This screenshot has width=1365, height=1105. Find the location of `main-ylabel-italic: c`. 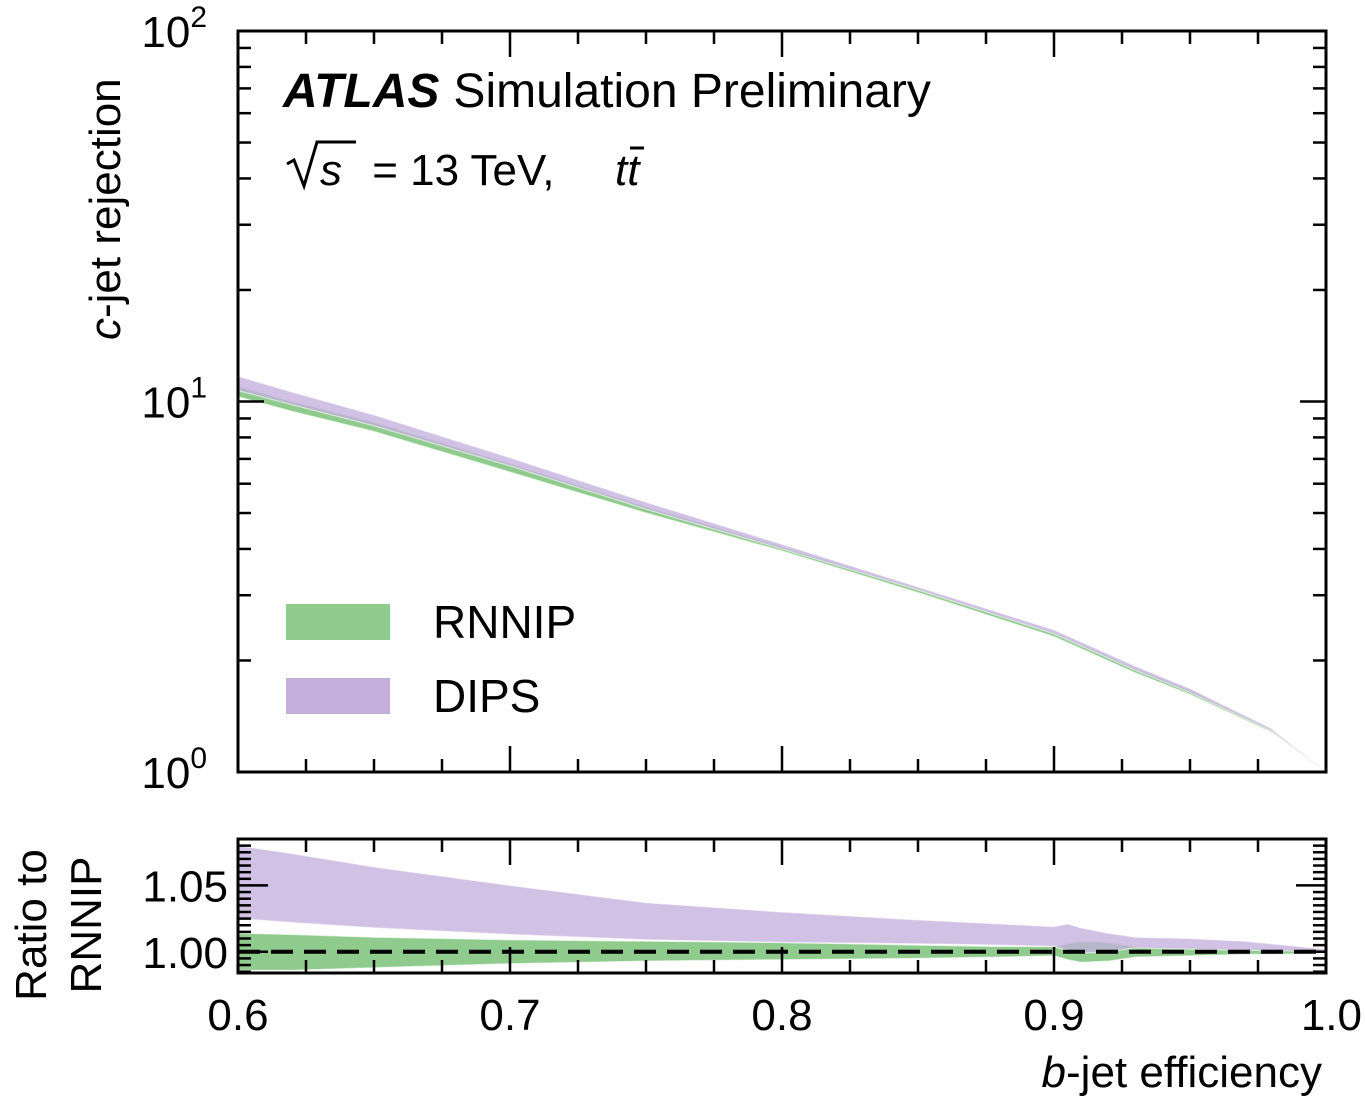

main-ylabel-italic: c is located at coordinates (105, 329).